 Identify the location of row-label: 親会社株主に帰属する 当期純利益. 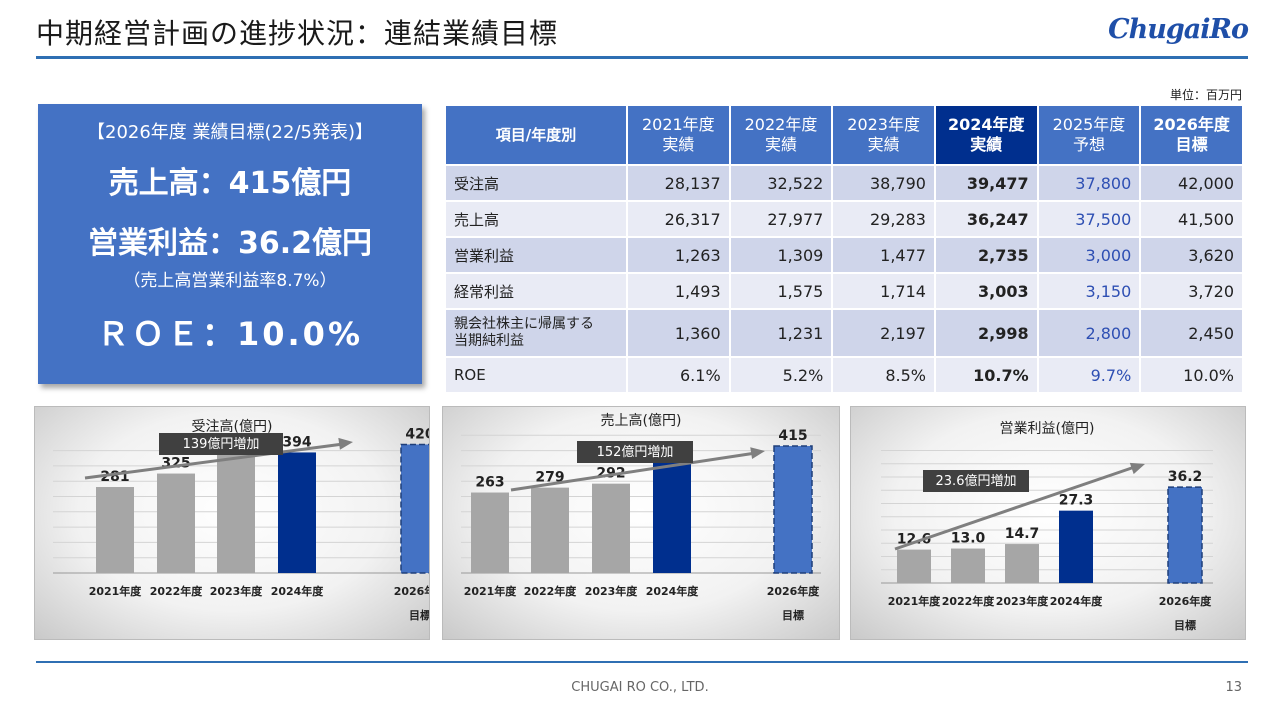
(536, 333).